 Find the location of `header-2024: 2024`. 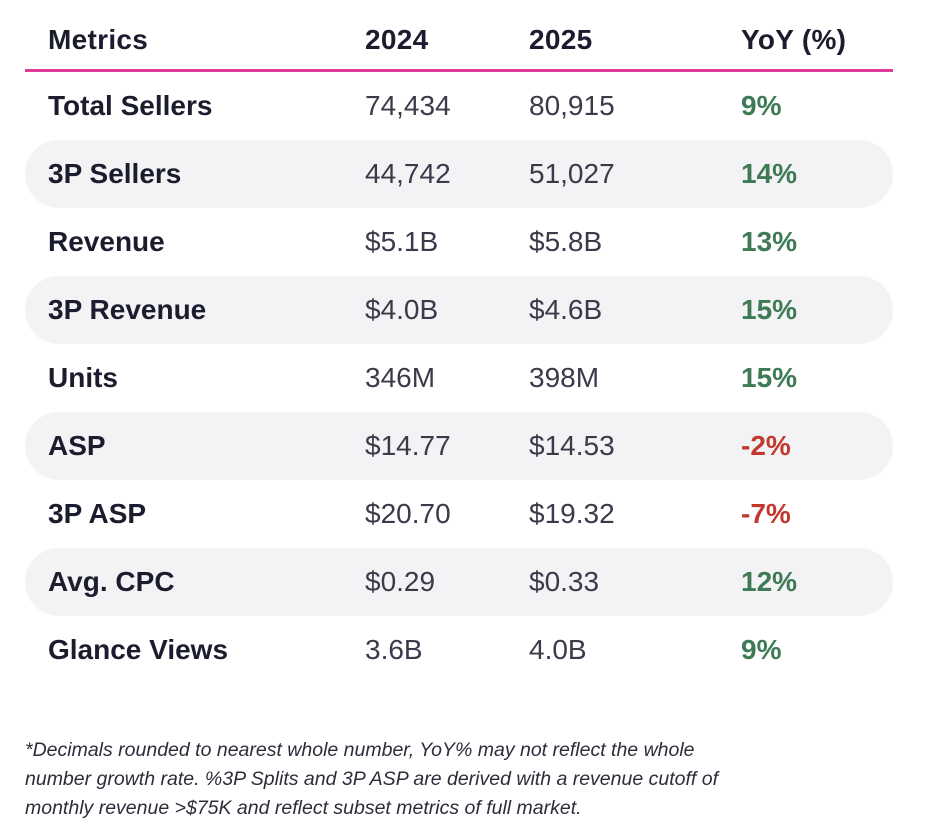

header-2024: 2024 is located at coordinates (397, 39).